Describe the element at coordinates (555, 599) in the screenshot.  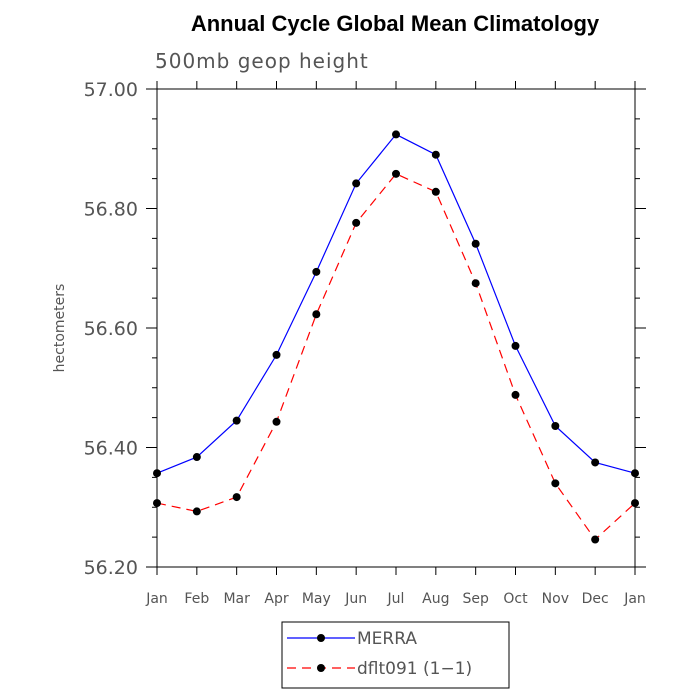
I see `x-tick-label: Nov` at that location.